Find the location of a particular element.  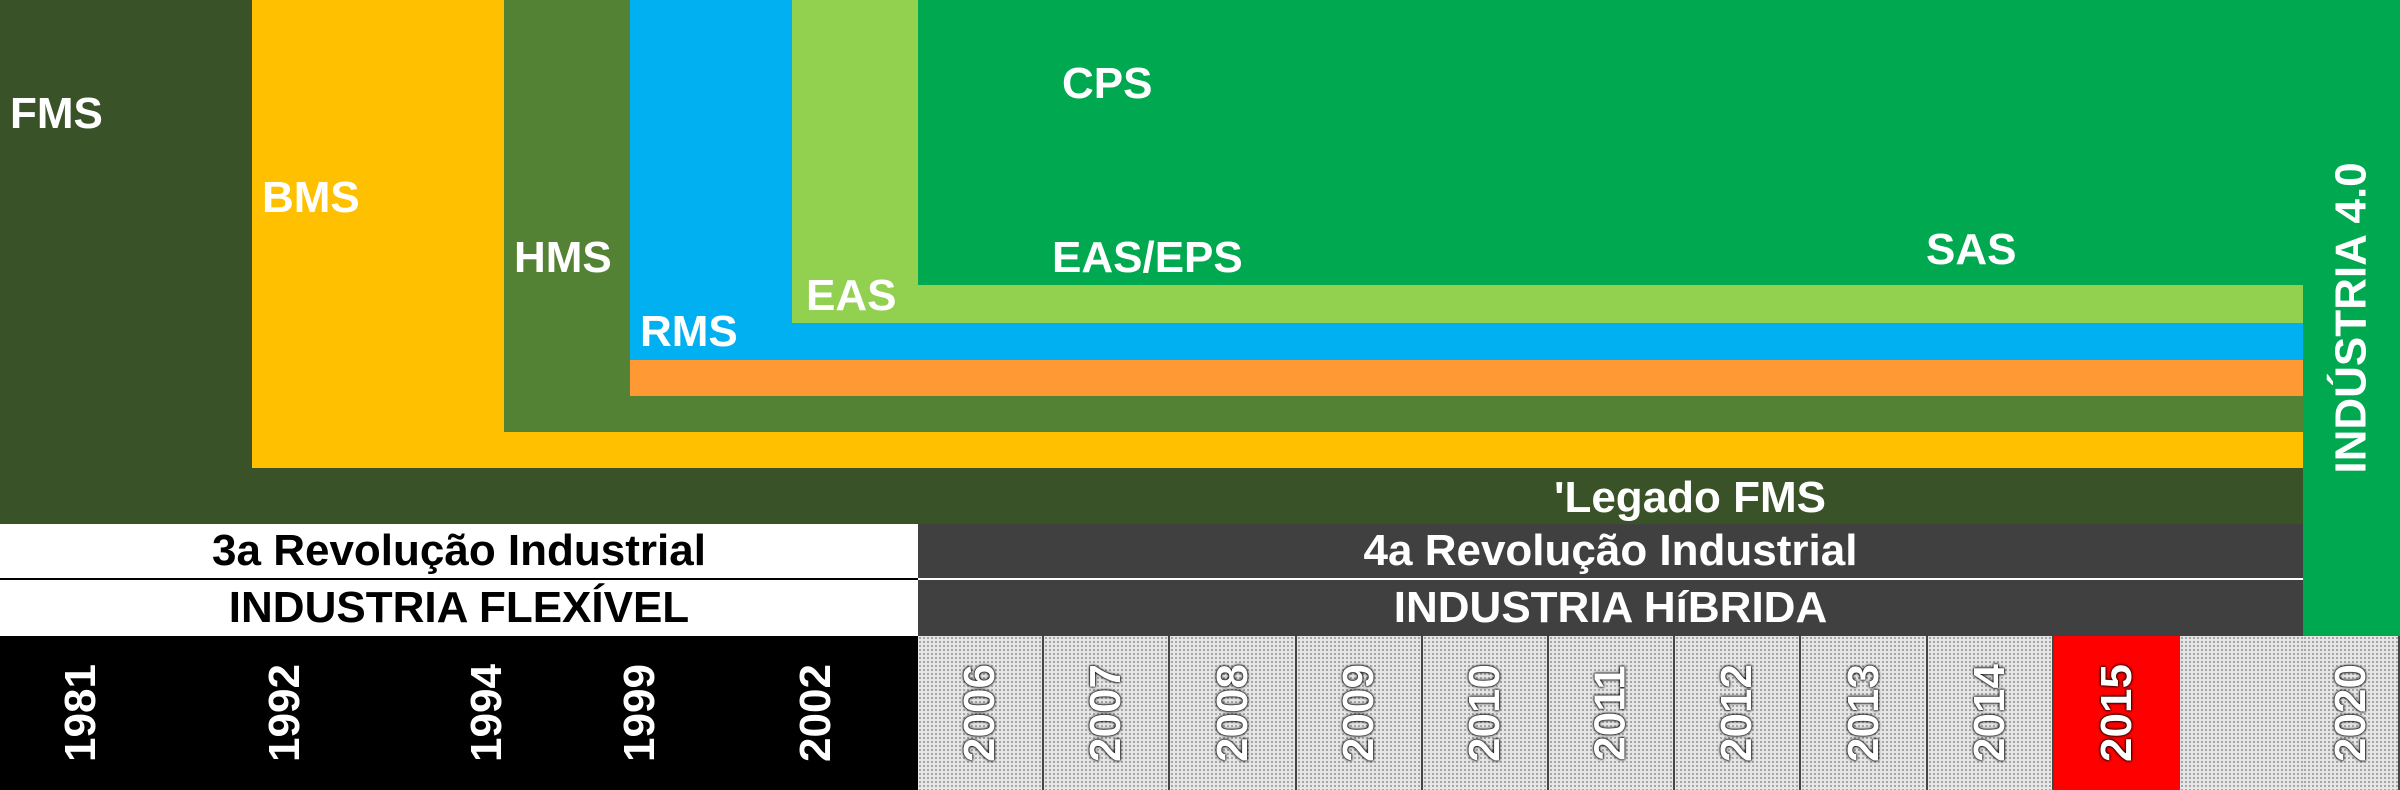

year-cell-2015: 2015 is located at coordinates (2117, 713).